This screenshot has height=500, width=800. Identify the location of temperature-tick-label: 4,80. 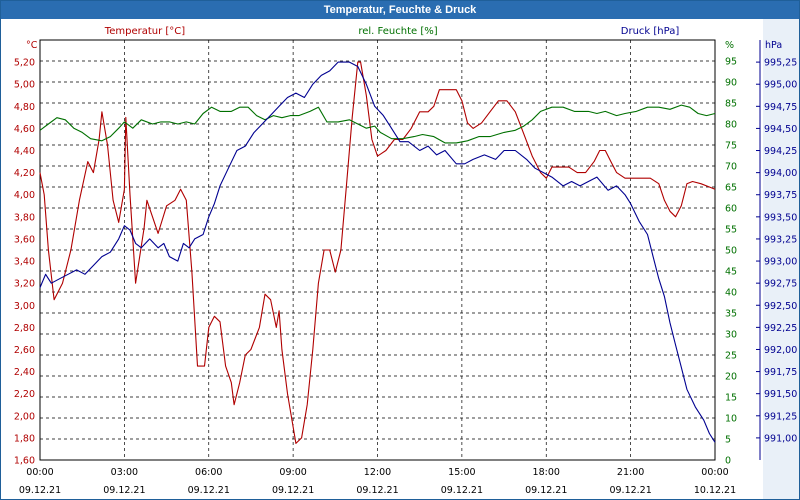
(24, 107).